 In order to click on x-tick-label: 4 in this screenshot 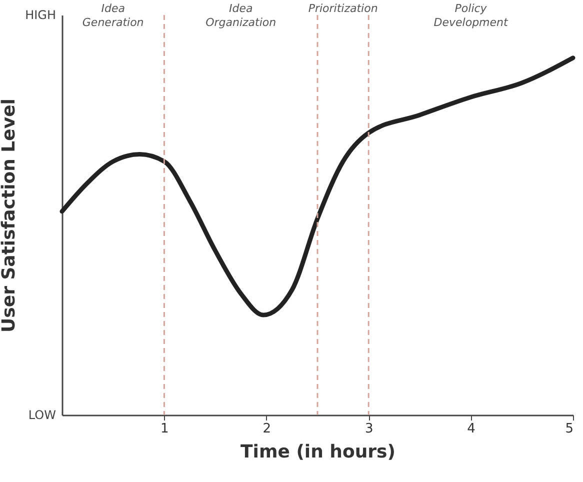, I will do `click(471, 429)`.